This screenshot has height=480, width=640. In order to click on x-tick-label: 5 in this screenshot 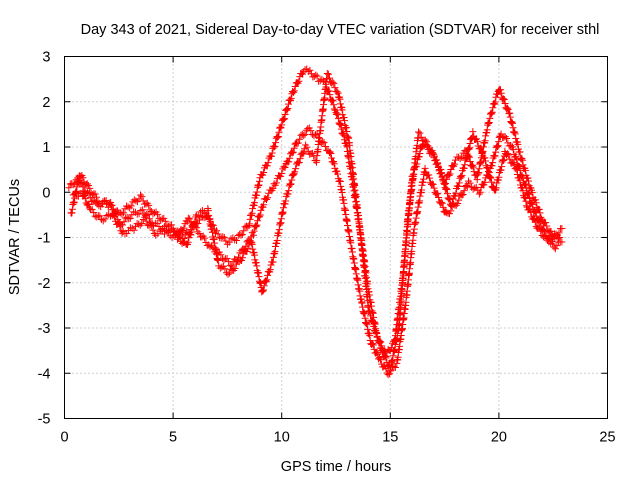, I will do `click(173, 438)`.